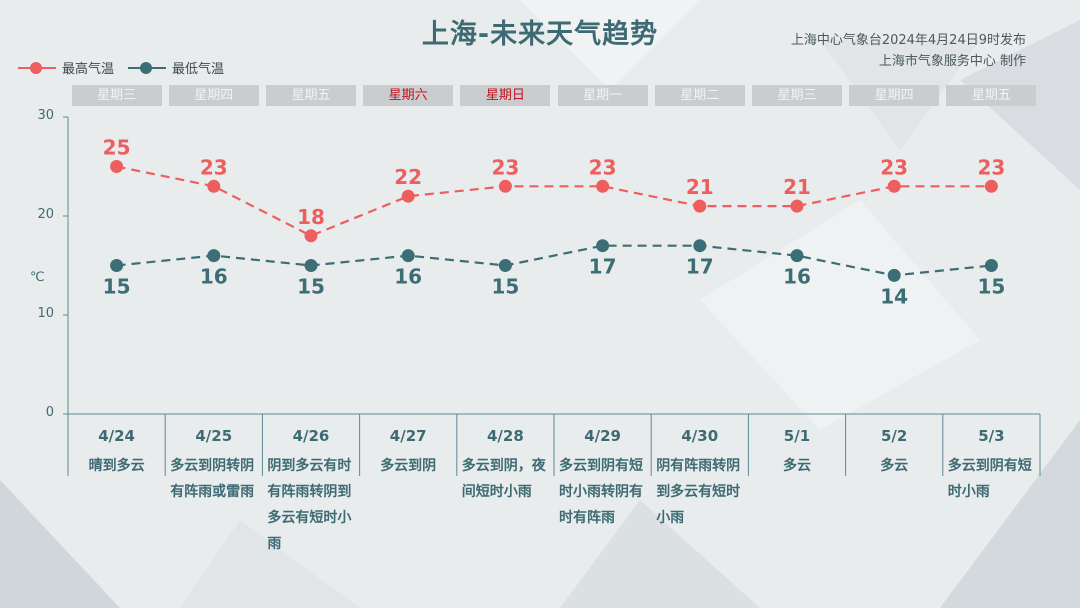 This screenshot has width=1080, height=608. I want to click on weather-description: 多云到阴转阴有阵雨或雷雨, so click(212, 479).